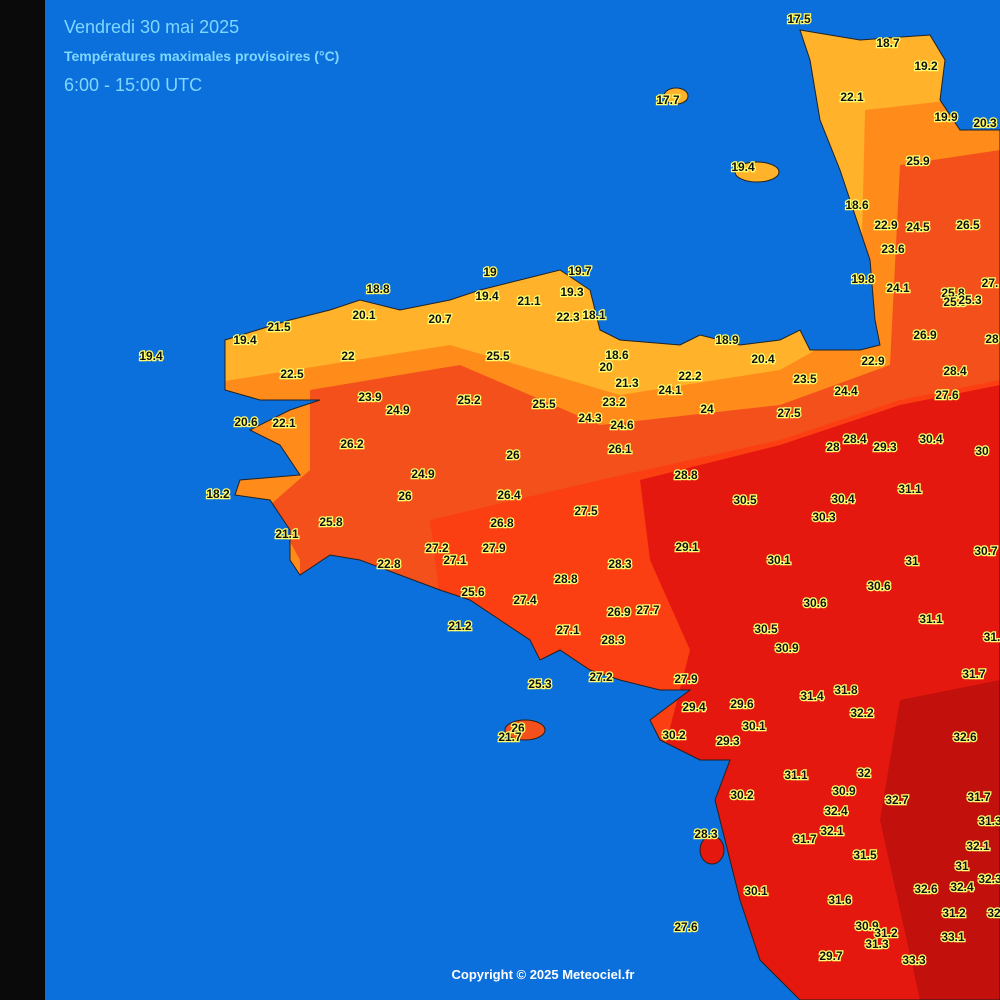 This screenshot has height=1000, width=1000. Describe the element at coordinates (284, 423) in the screenshot. I see `station-temperature: 22.1` at that location.